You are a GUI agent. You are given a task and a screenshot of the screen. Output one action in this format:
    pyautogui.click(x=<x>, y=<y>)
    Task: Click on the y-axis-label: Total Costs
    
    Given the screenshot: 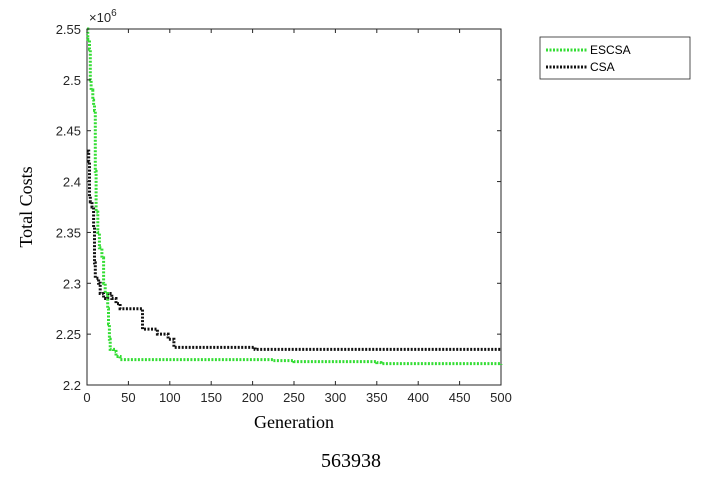 What is the action you would take?
    pyautogui.click(x=26, y=206)
    